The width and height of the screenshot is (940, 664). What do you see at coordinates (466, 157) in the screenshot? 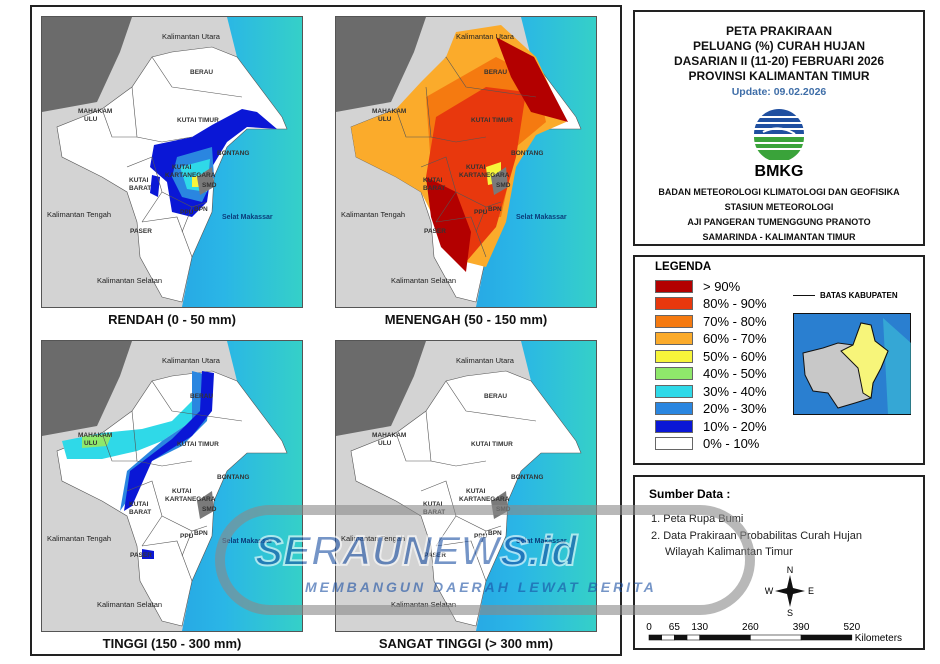
I see `district-boundaries` at bounding box center [466, 157].